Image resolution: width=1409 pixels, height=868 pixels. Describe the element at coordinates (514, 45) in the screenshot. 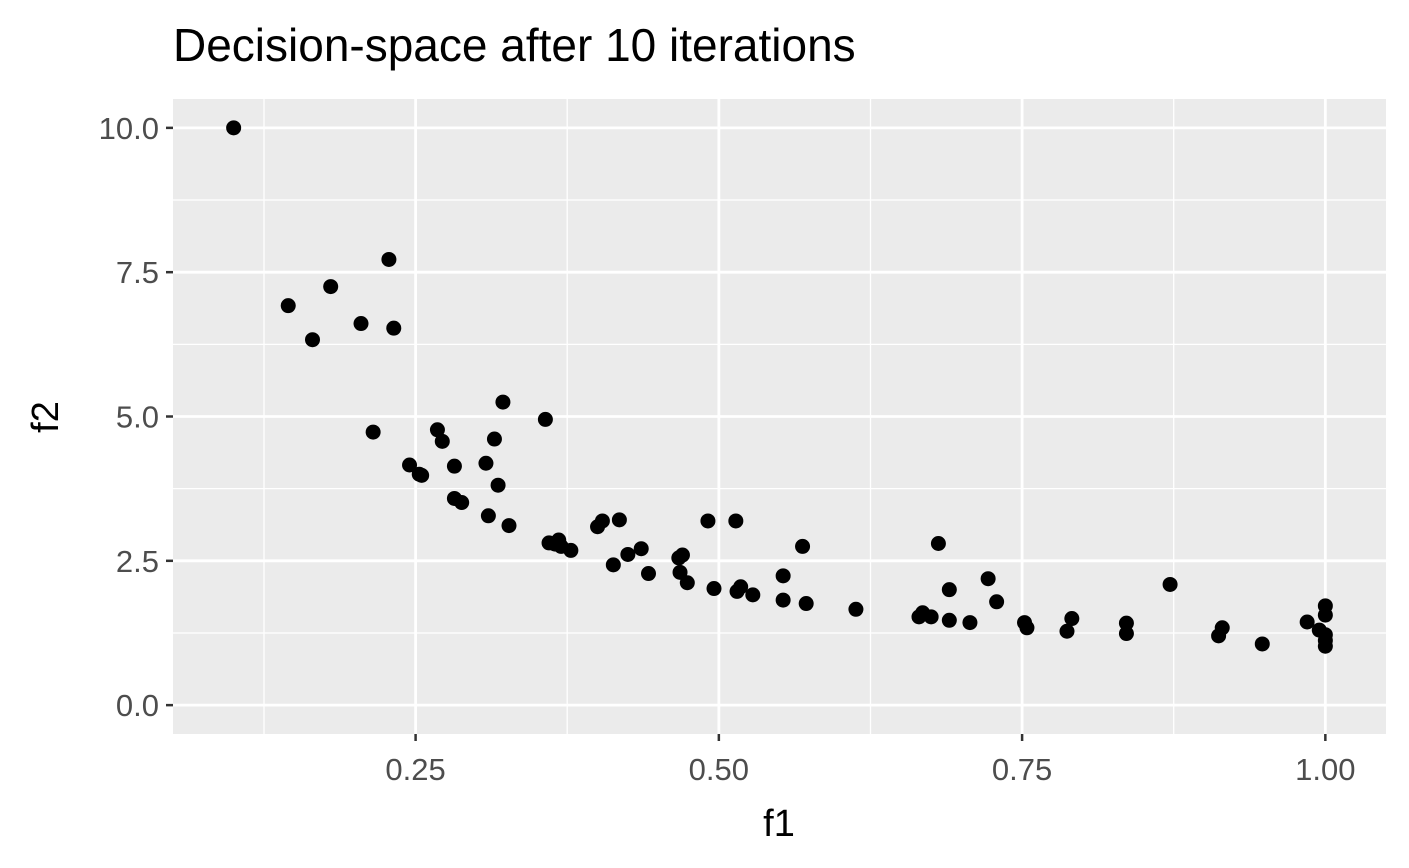

I see `chart-title: Decision-space after 10 iterations` at that location.